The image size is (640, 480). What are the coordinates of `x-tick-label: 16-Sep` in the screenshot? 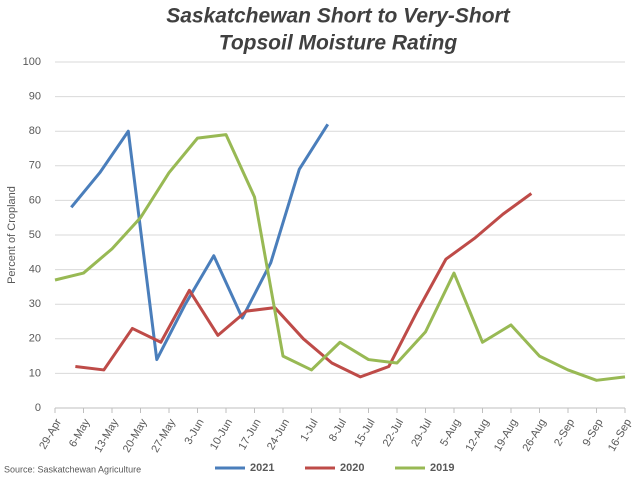 It's located at (620, 435).